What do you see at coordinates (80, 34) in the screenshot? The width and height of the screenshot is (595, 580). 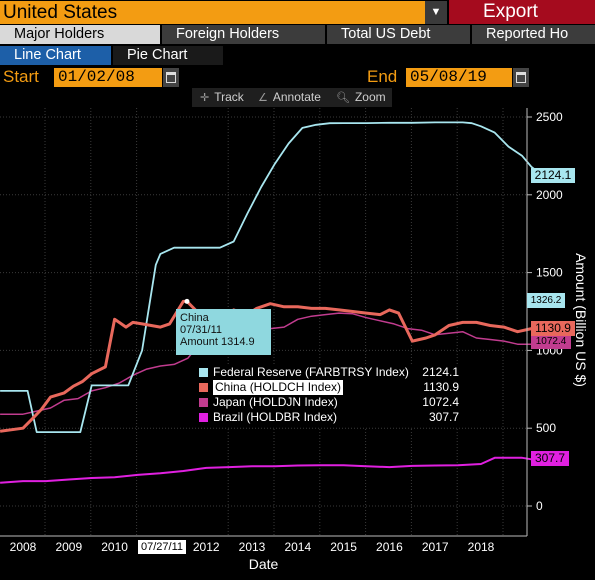 I see `tab-major-holders: Major Holders` at bounding box center [80, 34].